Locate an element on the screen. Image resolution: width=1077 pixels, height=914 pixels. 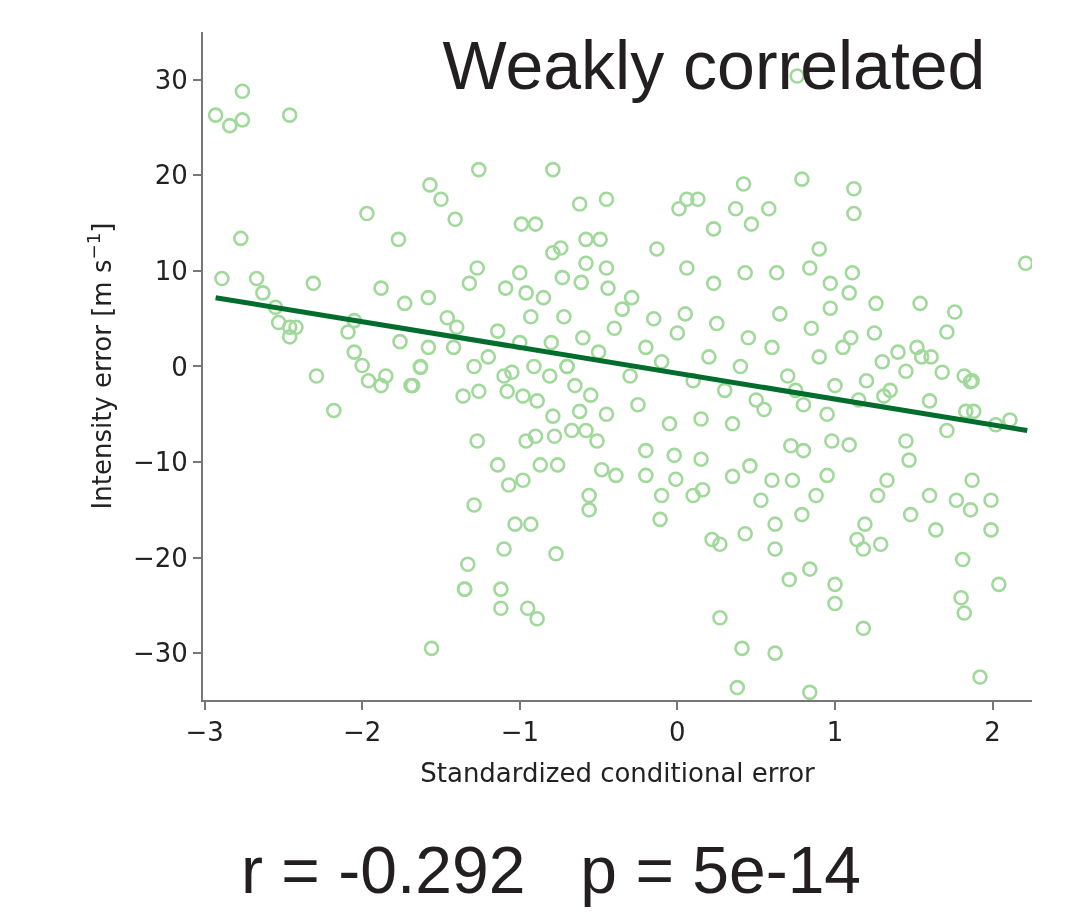
x-tick-label: 2 is located at coordinates (992, 732).